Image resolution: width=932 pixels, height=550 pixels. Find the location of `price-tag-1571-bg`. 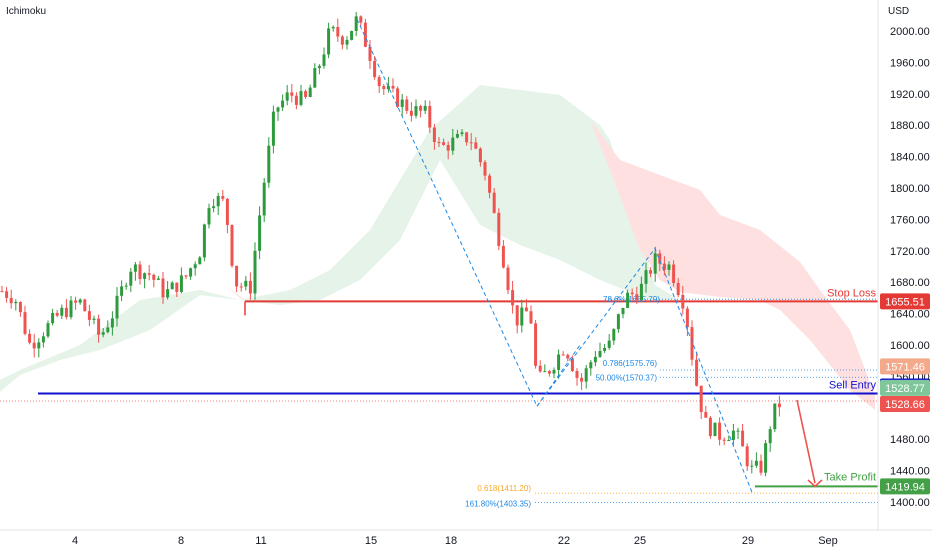

price-tag-1571-bg is located at coordinates (905, 366).